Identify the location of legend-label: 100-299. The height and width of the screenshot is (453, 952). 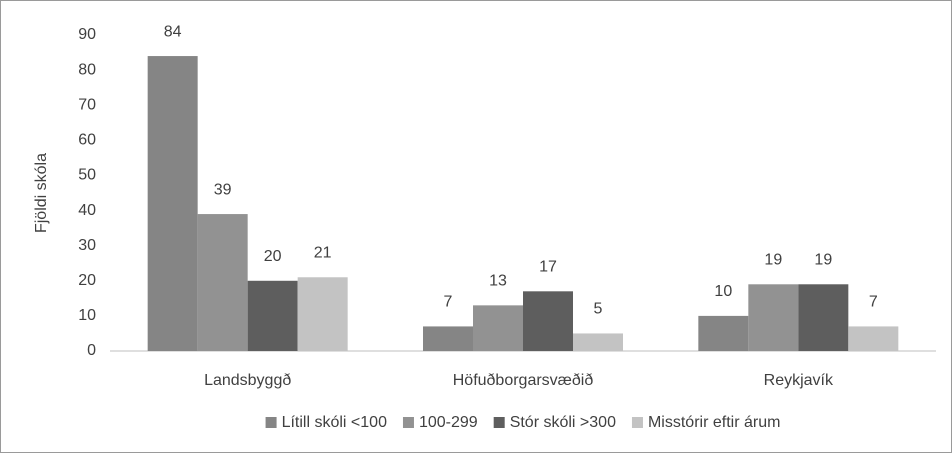
(448, 422).